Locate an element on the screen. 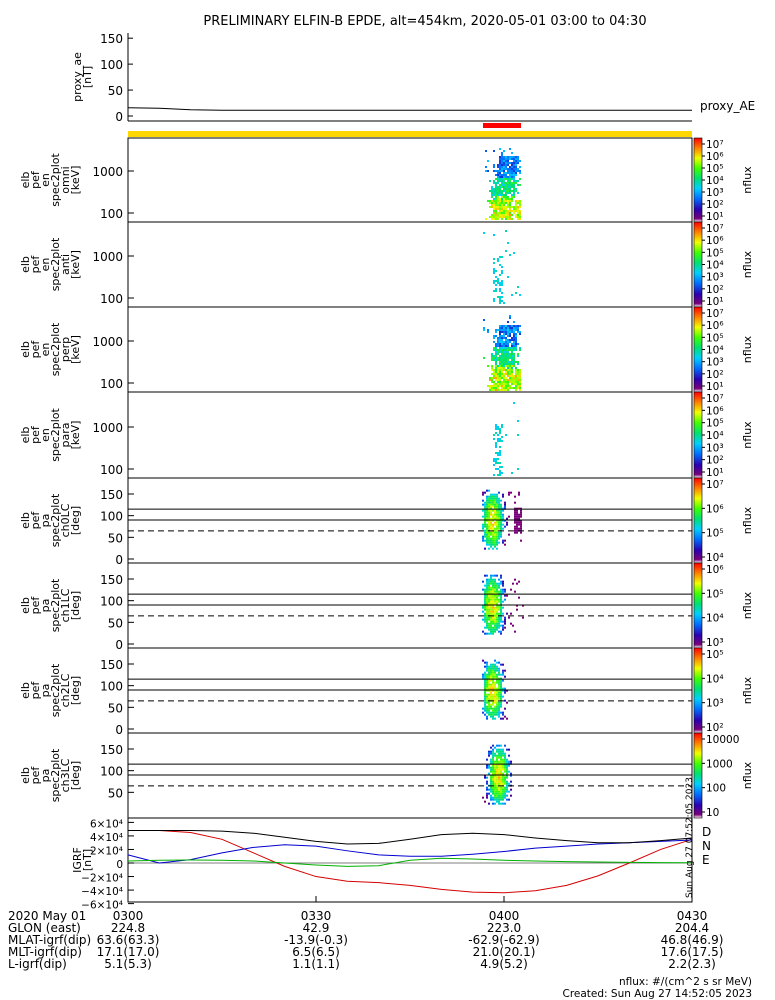 This screenshot has width=775, height=1000. y-tick-label: 100 is located at coordinates (111, 772).